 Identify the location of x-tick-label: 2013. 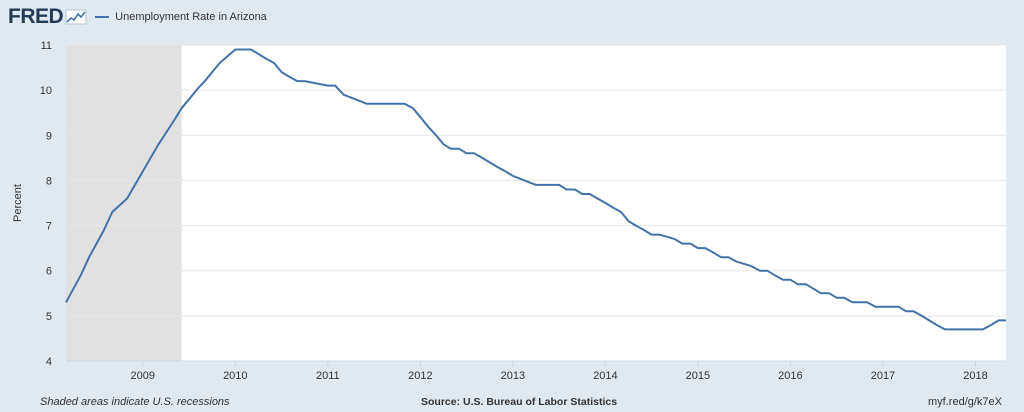
(513, 376).